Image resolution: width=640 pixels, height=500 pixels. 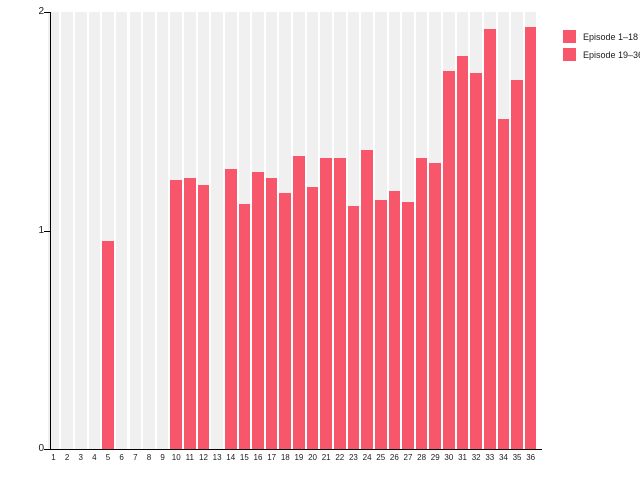 What do you see at coordinates (394, 457) in the screenshot?
I see `x-tick-label: 26` at bounding box center [394, 457].